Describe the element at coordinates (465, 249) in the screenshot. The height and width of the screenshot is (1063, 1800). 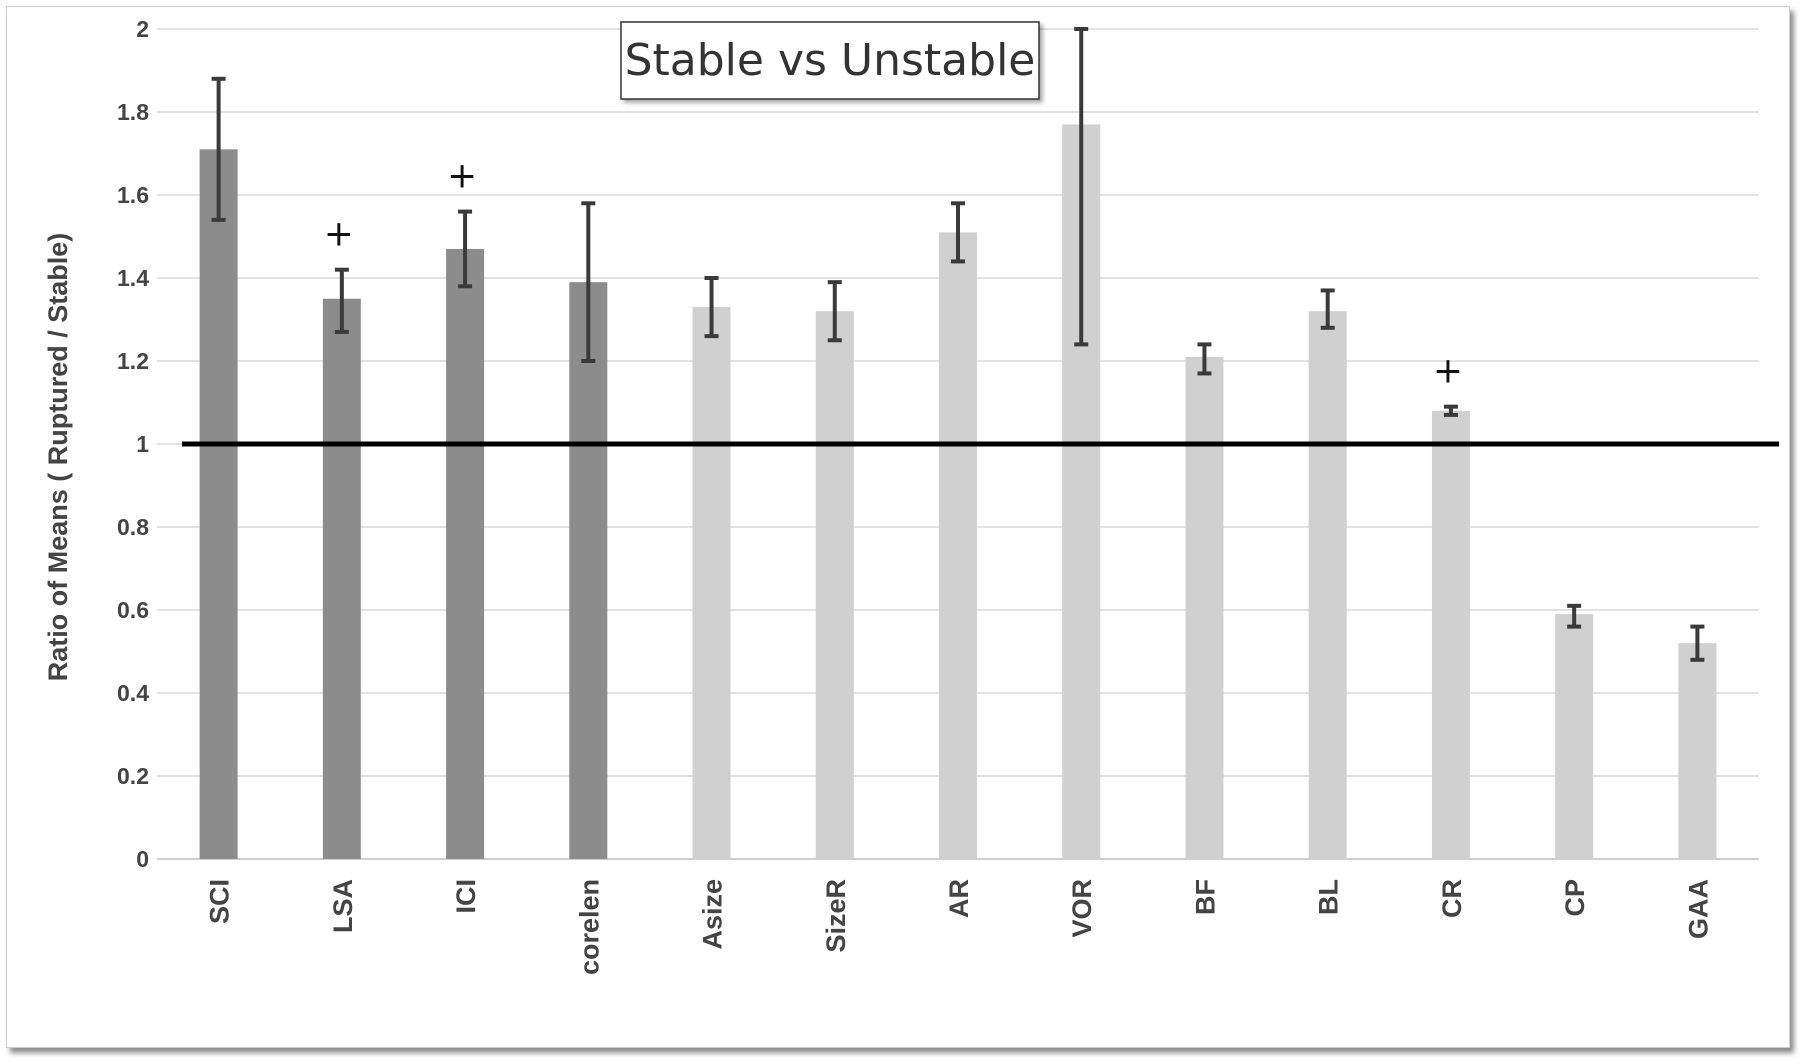
I see `error-bar-ICI` at that location.